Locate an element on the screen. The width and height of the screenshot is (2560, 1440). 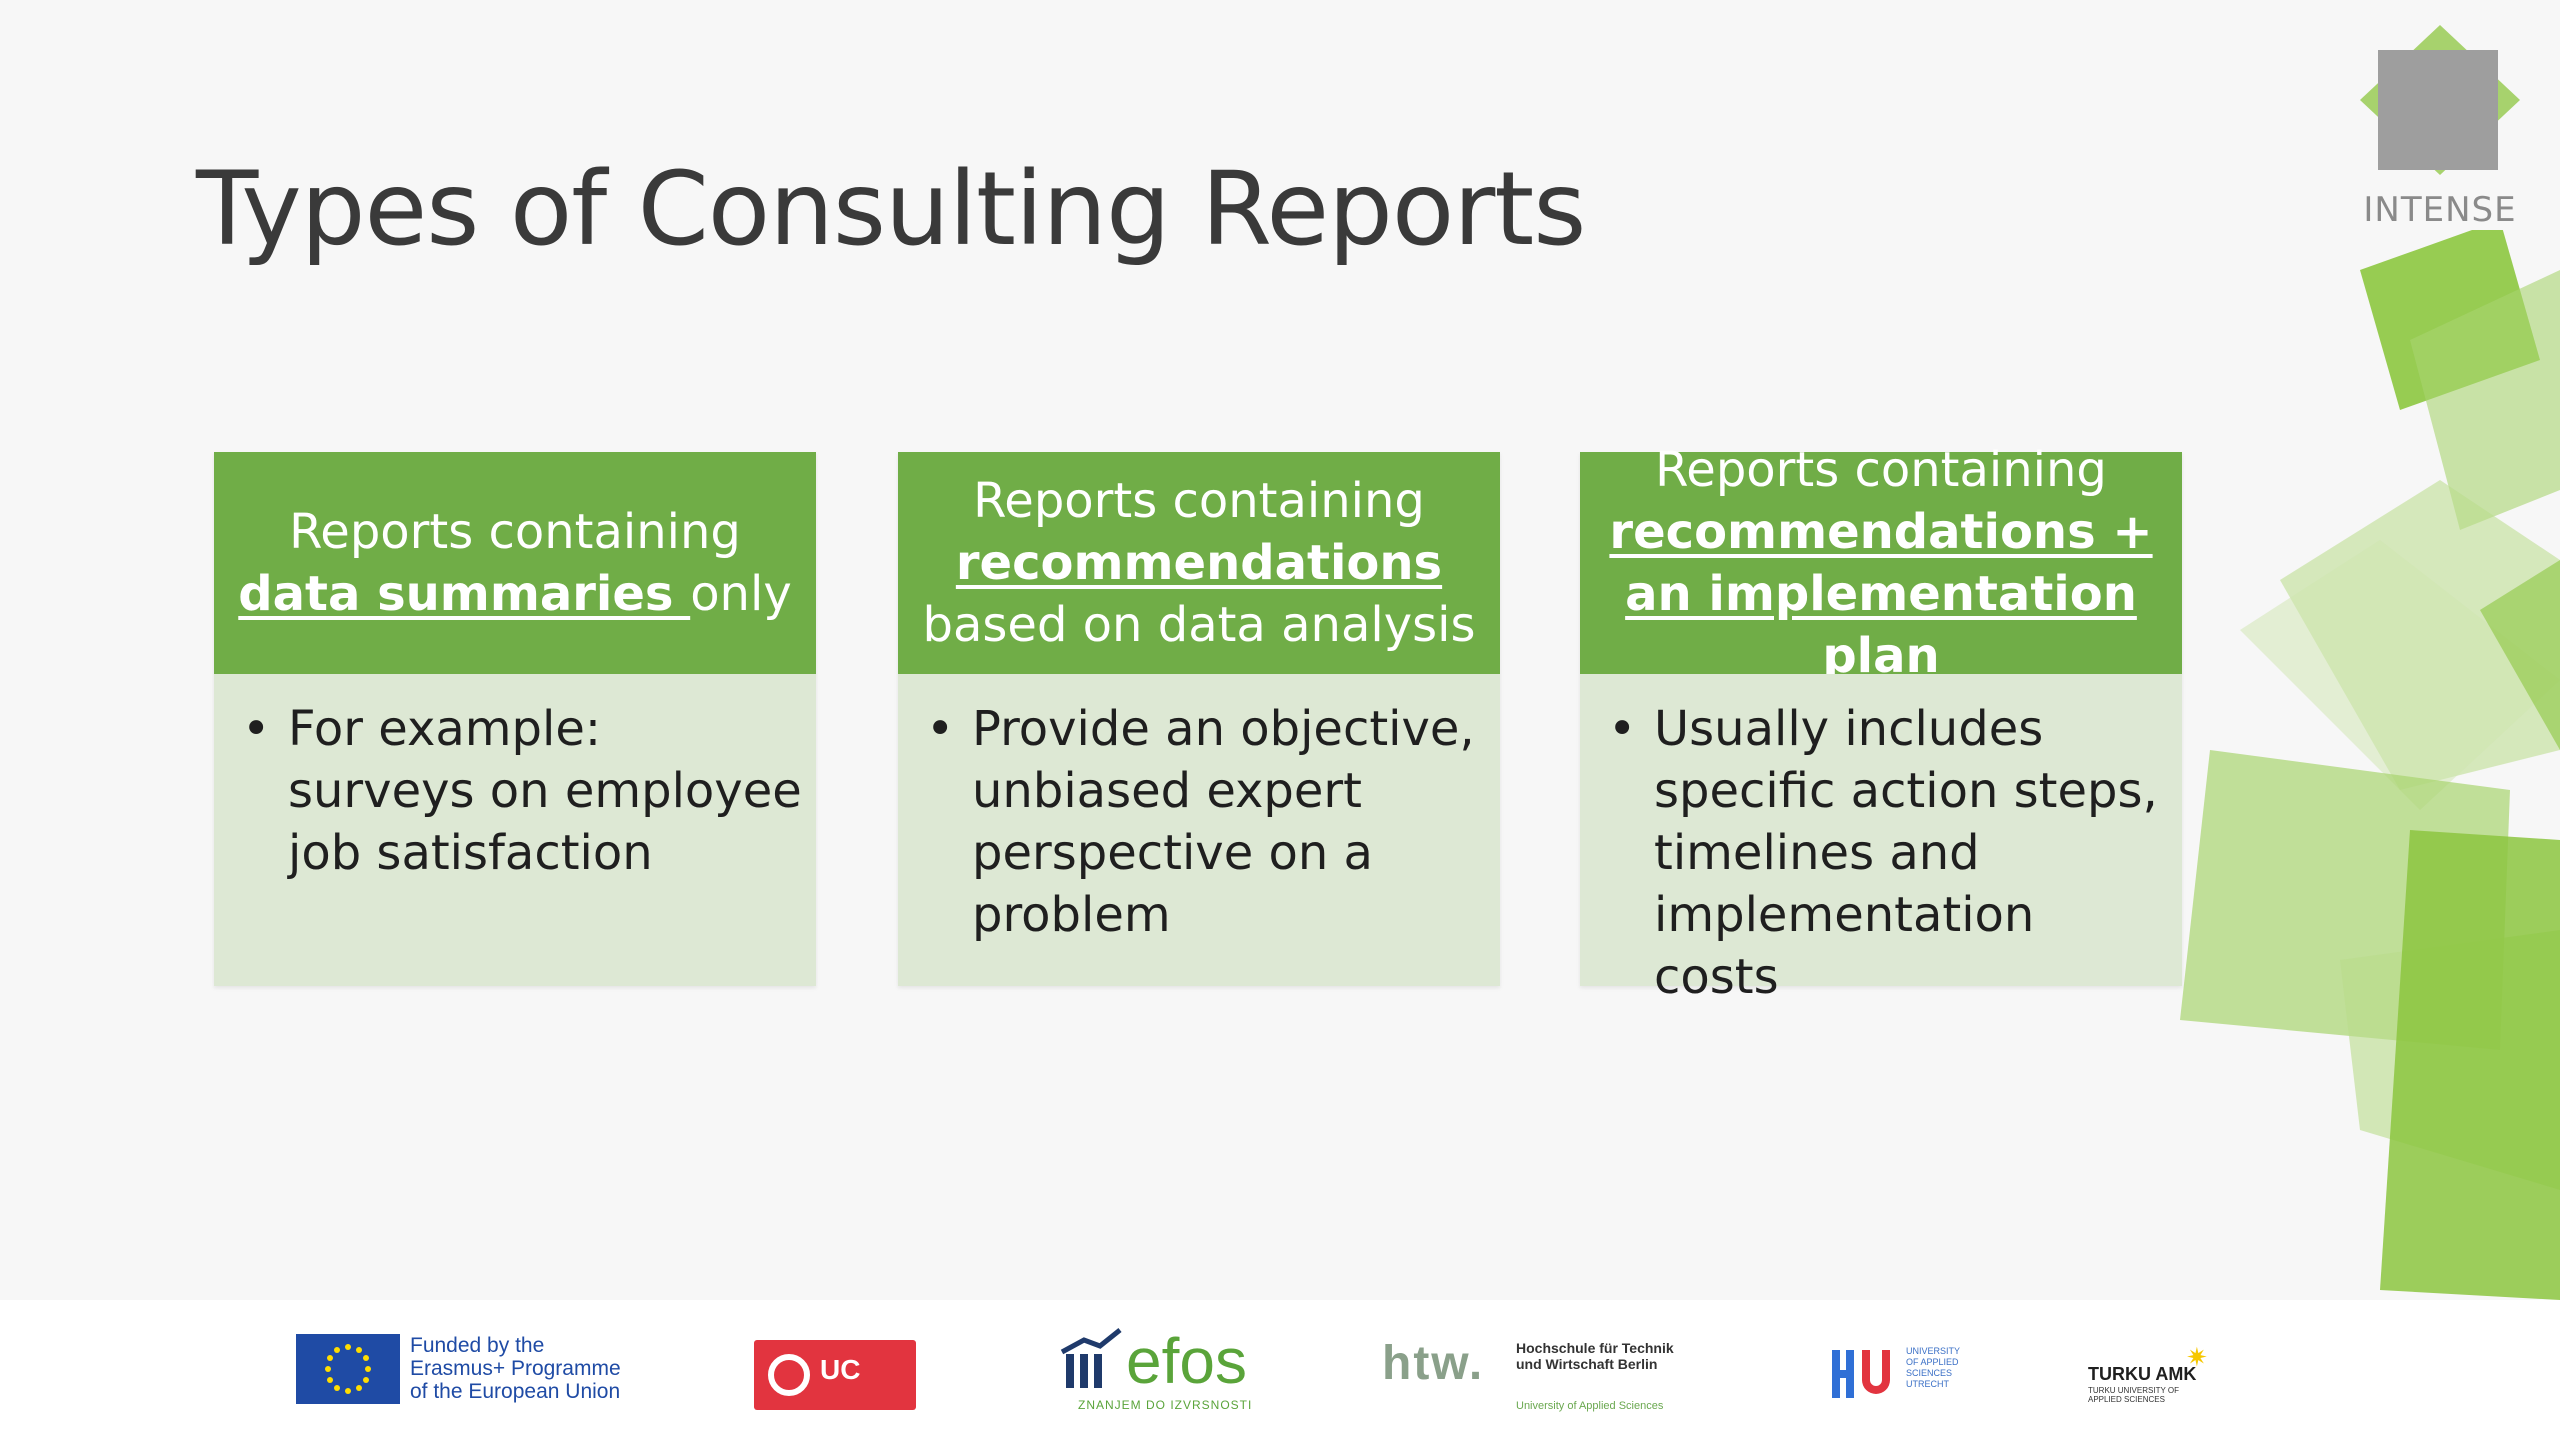
efos-logo-subtitle: ZNANJEM DO IZVRSNOSTI is located at coordinates (1165, 1405).